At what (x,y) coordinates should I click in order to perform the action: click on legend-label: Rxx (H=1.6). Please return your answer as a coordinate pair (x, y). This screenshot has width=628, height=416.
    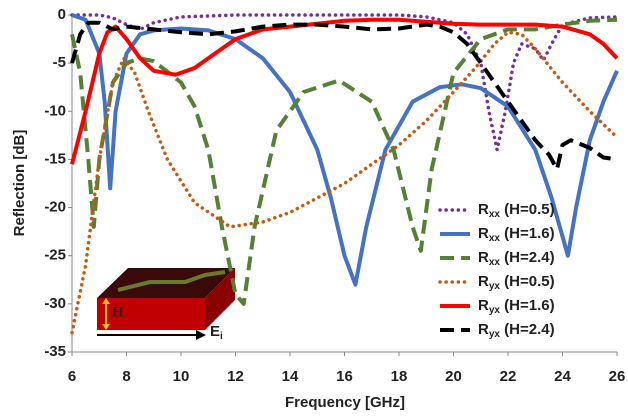
    Looking at the image, I should click on (516, 234).